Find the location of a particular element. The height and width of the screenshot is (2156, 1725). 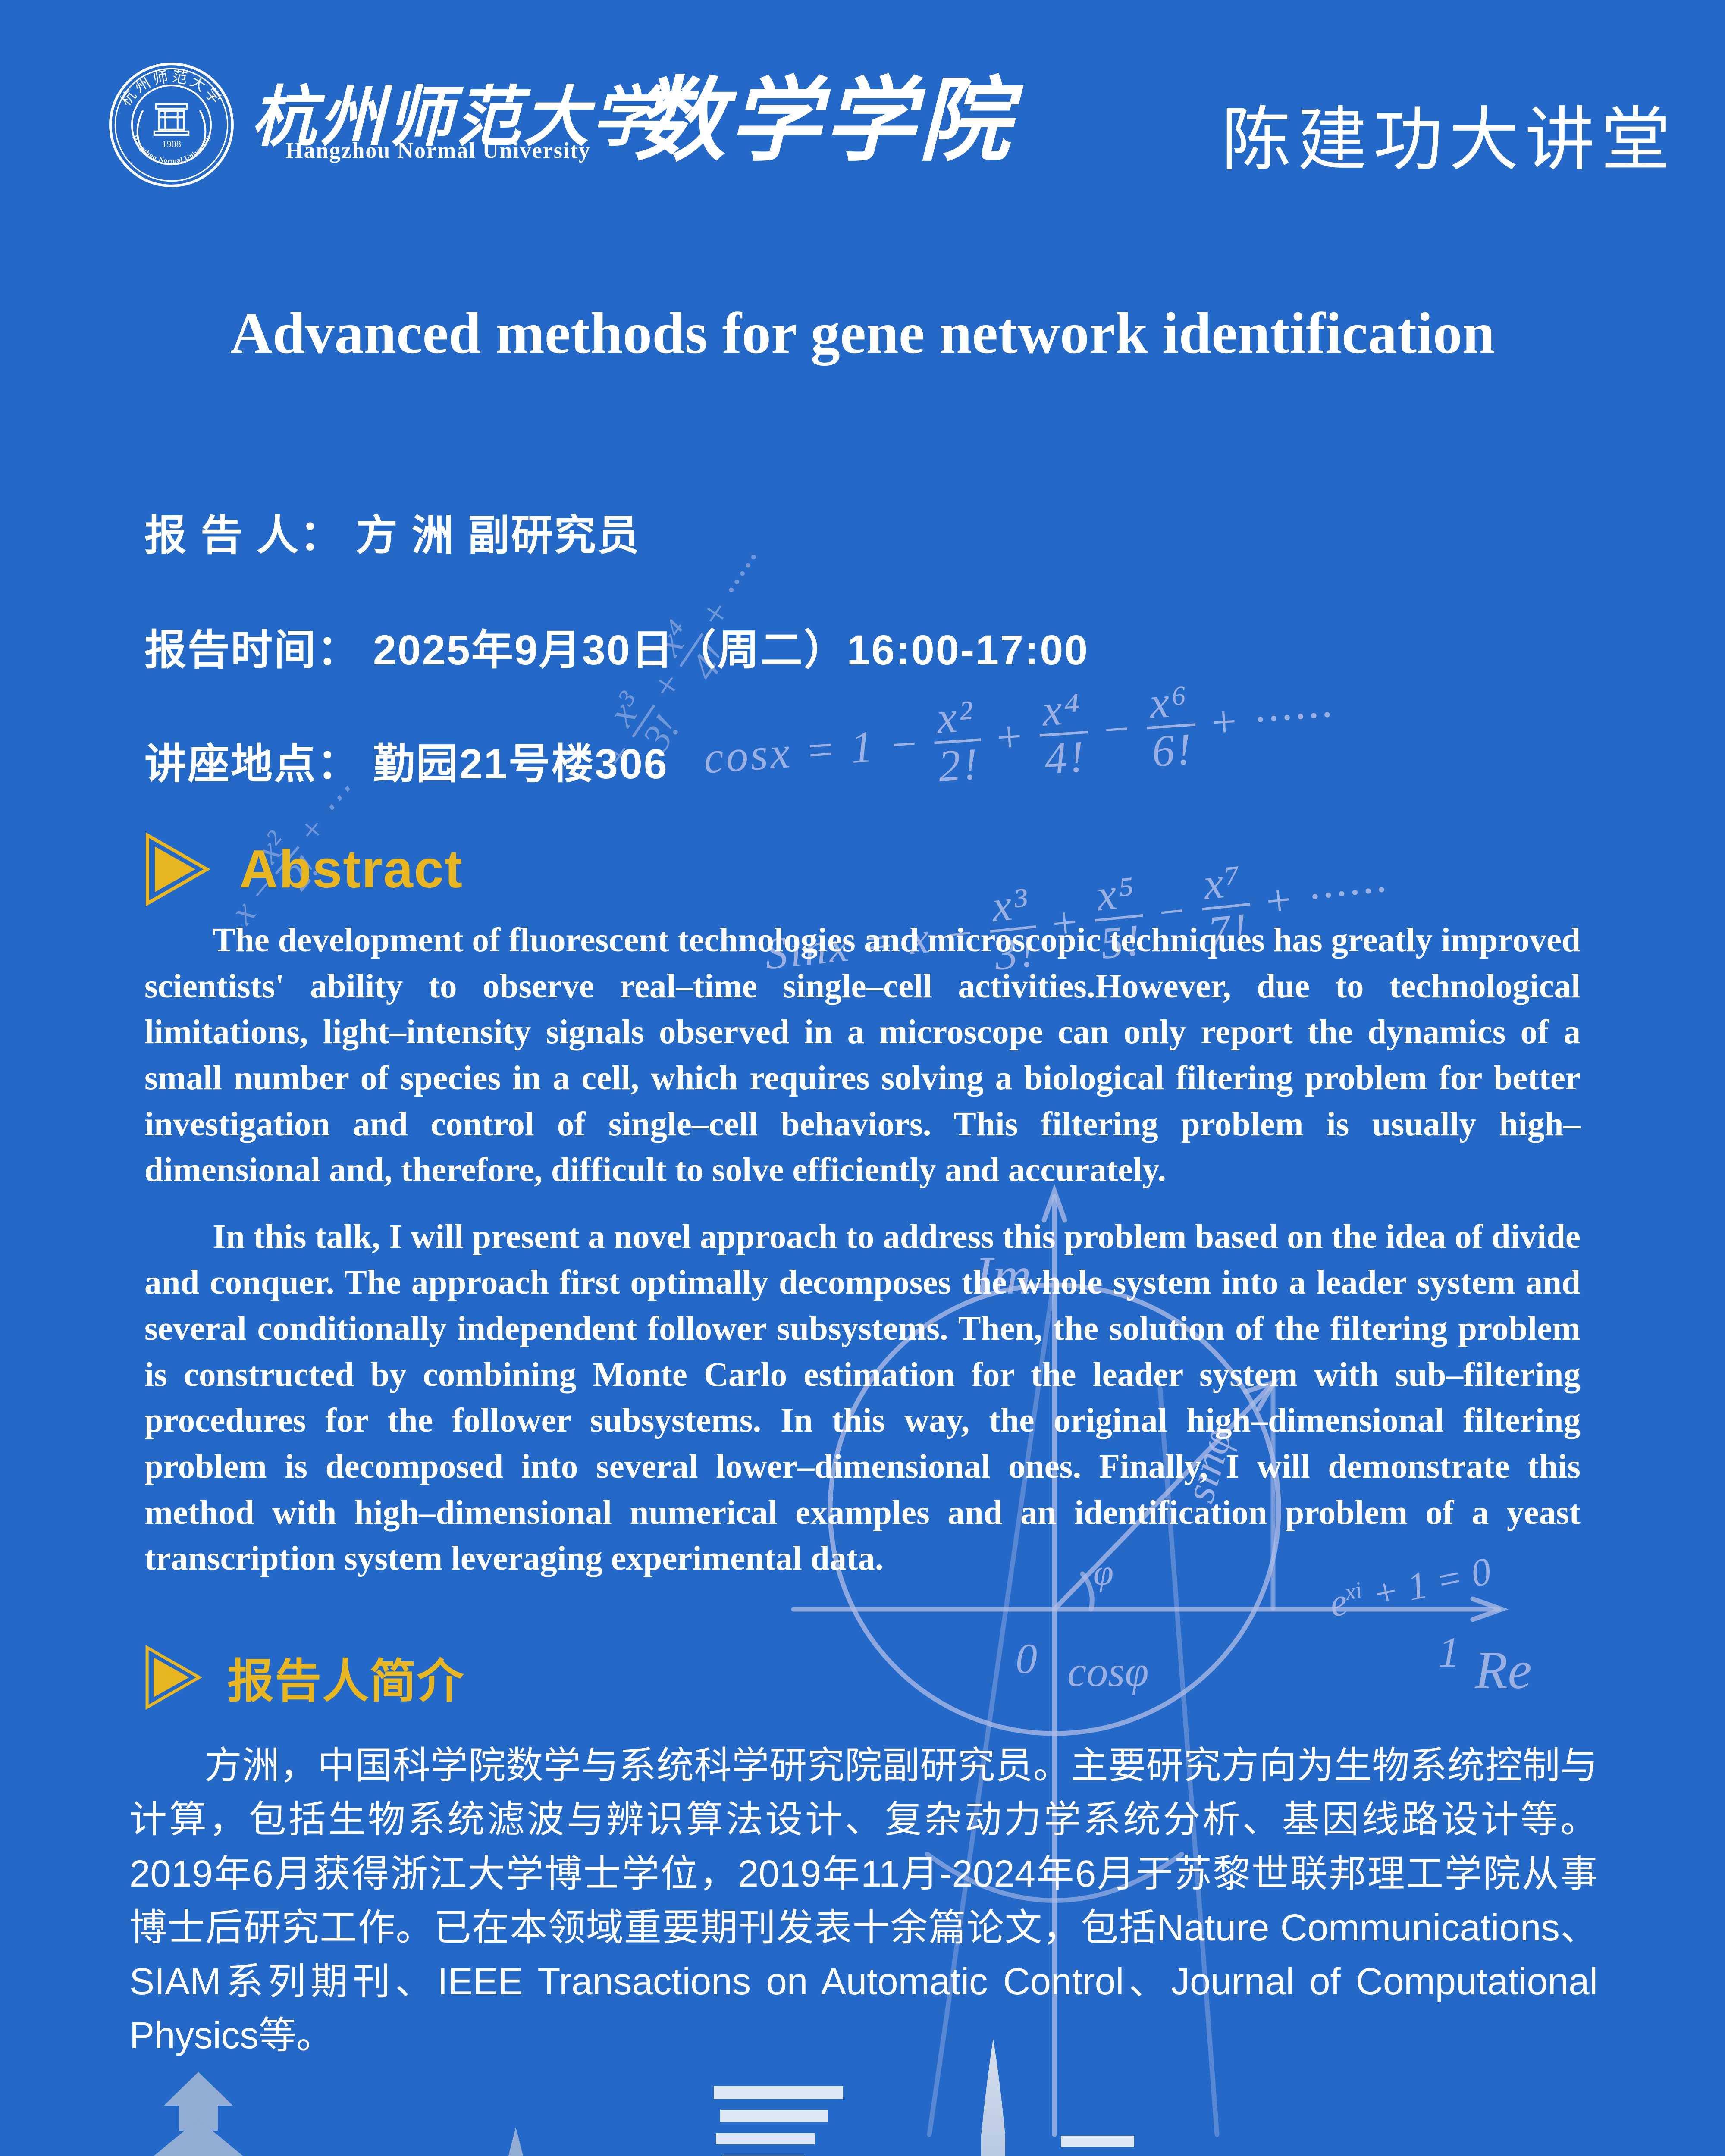

phi-label: φ is located at coordinates (1103, 1572).